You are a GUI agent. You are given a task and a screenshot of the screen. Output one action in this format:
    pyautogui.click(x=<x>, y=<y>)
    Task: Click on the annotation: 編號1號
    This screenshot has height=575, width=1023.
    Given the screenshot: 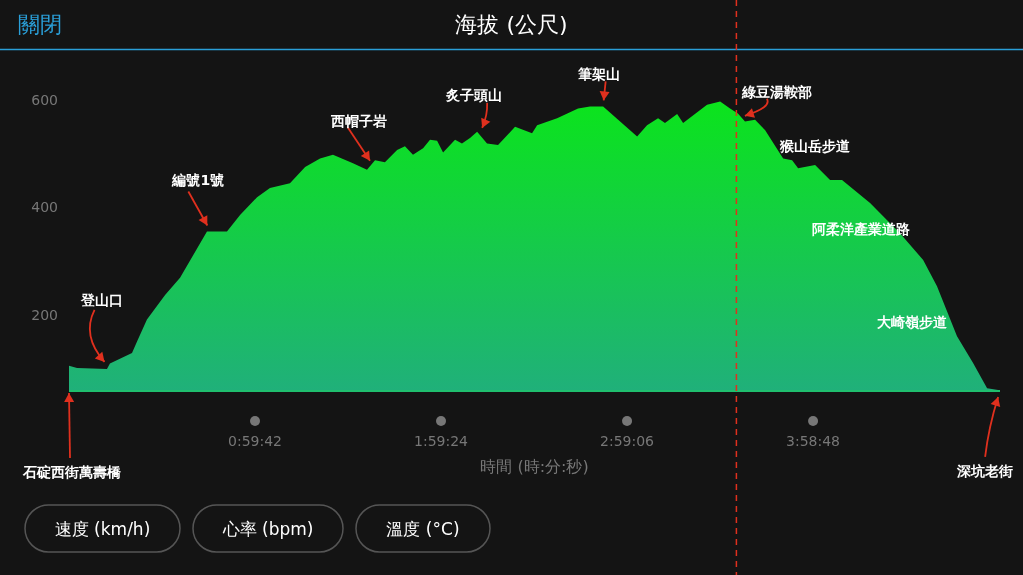 What is the action you would take?
    pyautogui.click(x=198, y=179)
    